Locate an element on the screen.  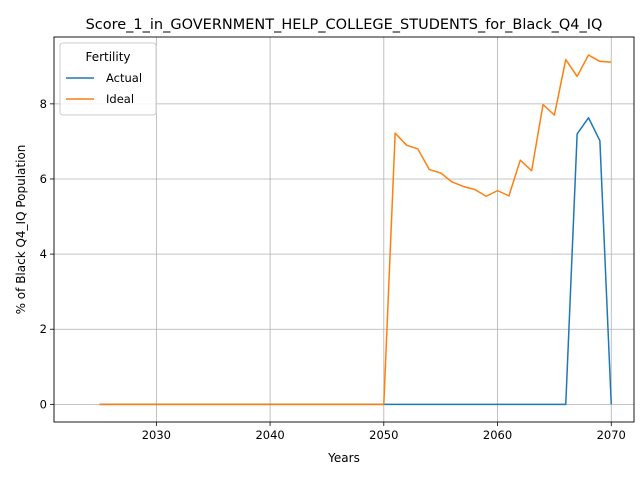
x-tick-label: 2060 is located at coordinates (497, 435).